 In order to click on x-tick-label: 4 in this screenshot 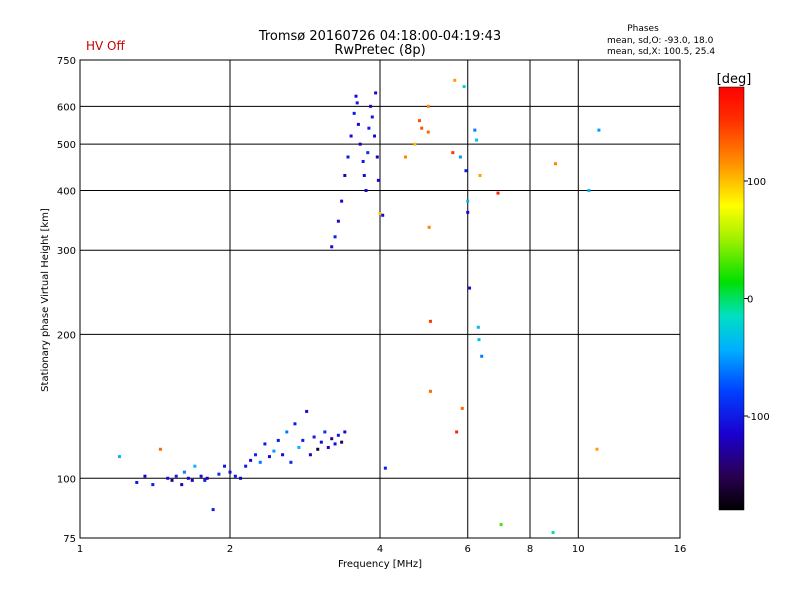, I will do `click(380, 549)`.